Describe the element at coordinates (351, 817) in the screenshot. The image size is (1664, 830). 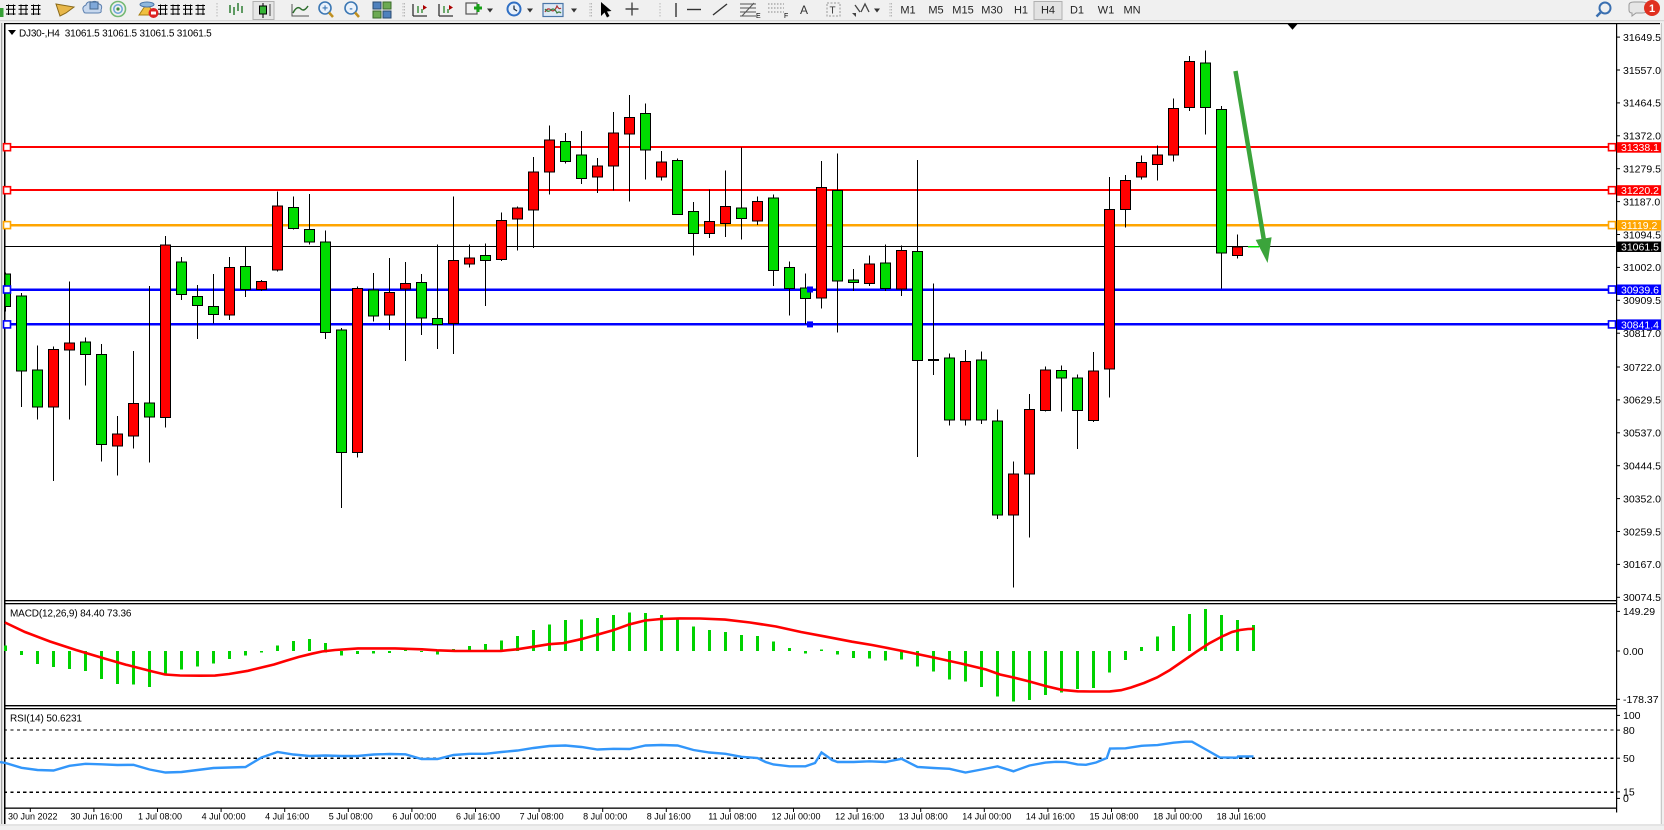
I see `svg-text: 5 Jul 08:00` at that location.